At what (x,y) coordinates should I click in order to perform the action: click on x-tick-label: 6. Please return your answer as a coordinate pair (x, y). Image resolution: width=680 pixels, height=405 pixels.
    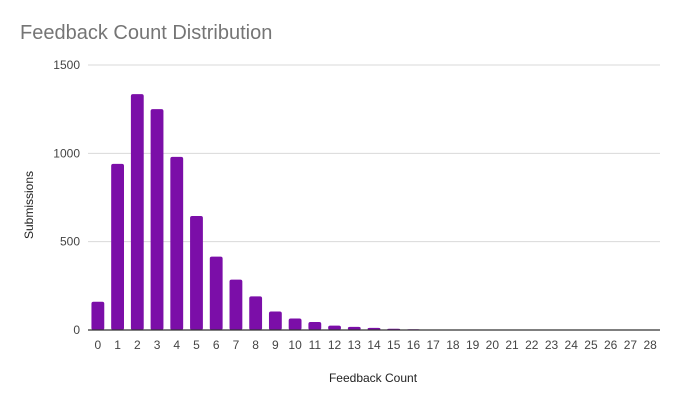
    Looking at the image, I should click on (216, 345).